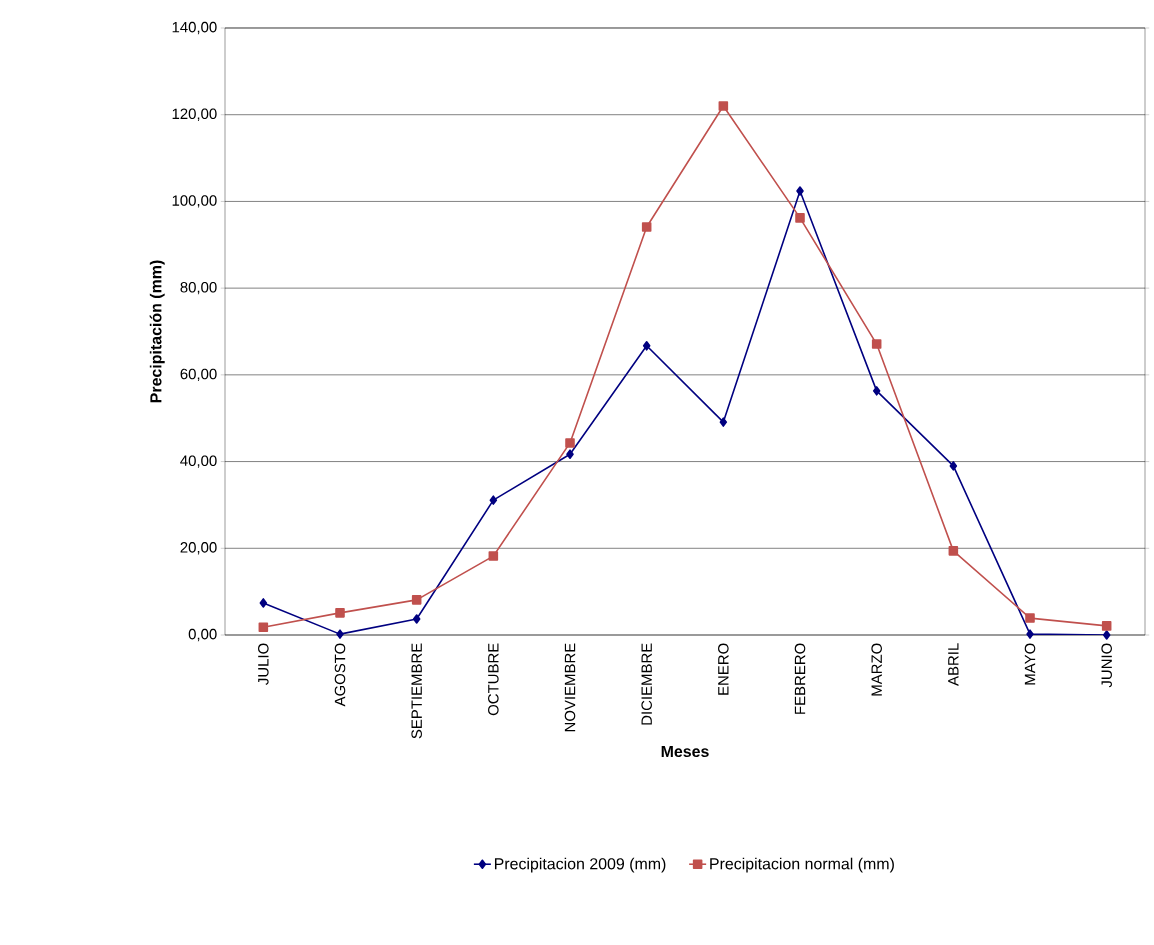 The height and width of the screenshot is (945, 1154). Describe the element at coordinates (416, 691) in the screenshot. I see `x-tick-label: SEPTIEMBRE` at that location.